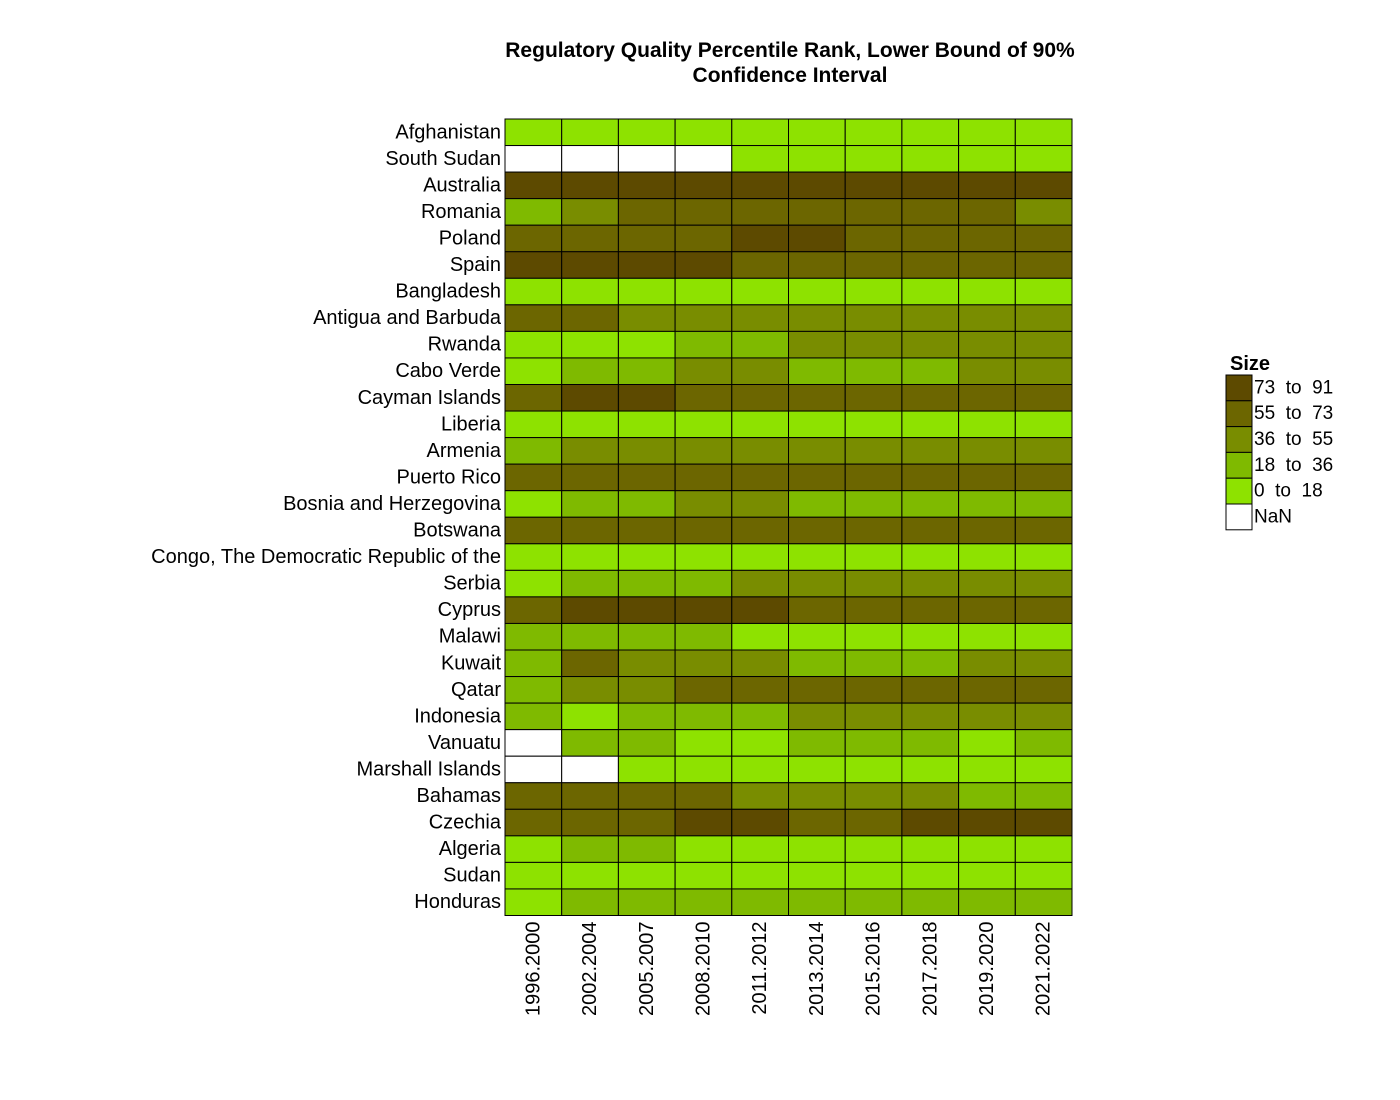 The image size is (1400, 1100). I want to click on heatmap-cell-rwanda-2011-2012, so click(760, 344).